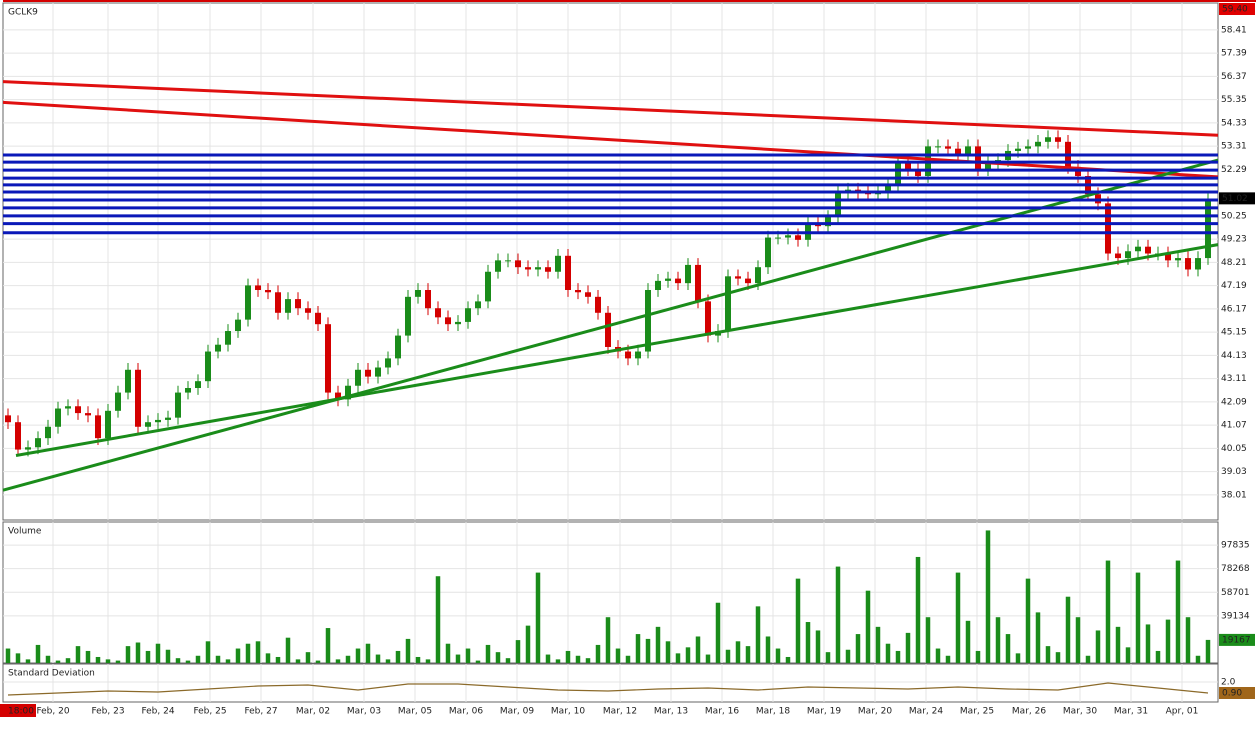  Describe the element at coordinates (23, 13) in the screenshot. I see `panel-title: GCLK9` at that location.